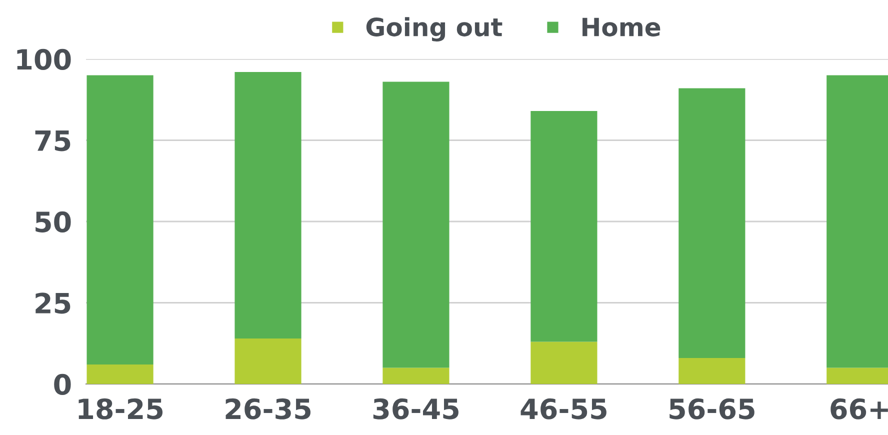  Describe the element at coordinates (62, 384) in the screenshot. I see `y-tick-label: 0` at that location.